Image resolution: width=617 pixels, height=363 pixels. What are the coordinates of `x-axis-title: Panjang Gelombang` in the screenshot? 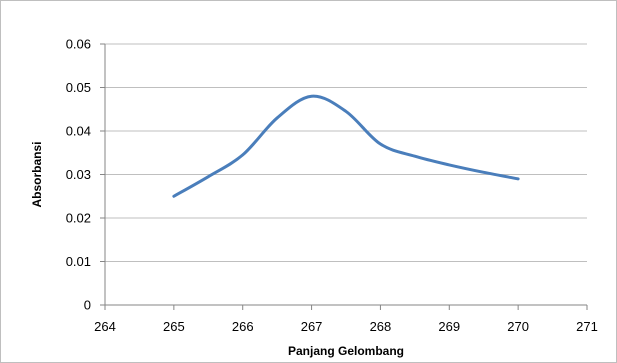 It's located at (346, 351).